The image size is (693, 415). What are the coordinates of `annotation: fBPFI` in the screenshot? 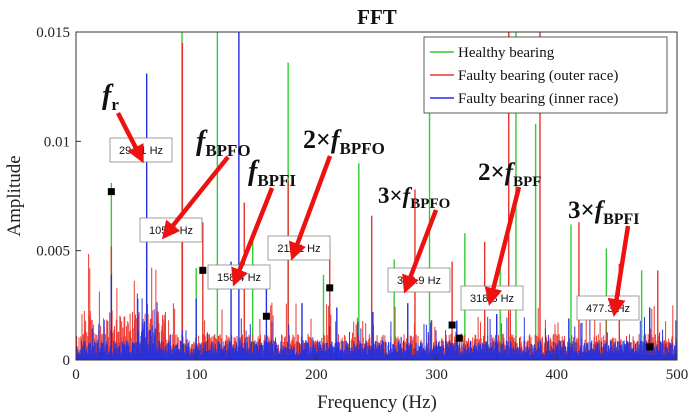 It's located at (263, 221).